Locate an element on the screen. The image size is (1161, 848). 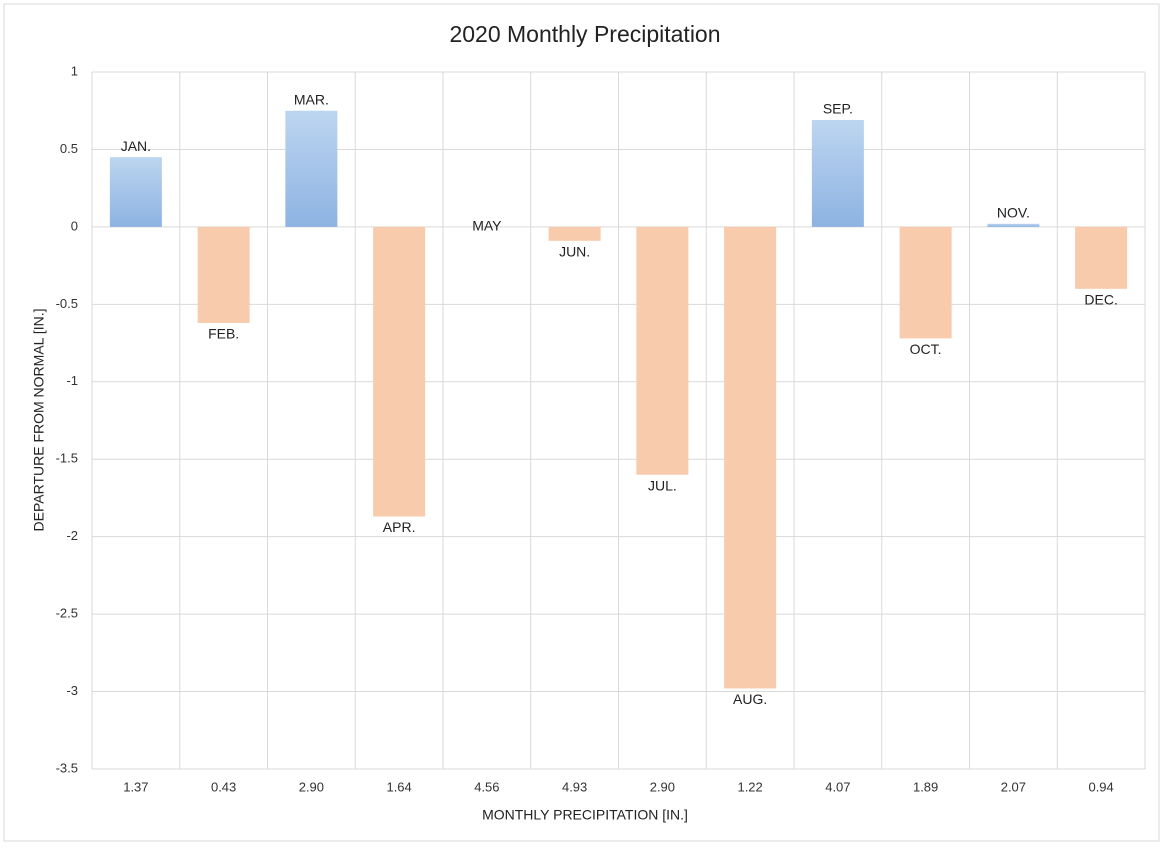
x-tick-label: 1.37 is located at coordinates (135, 786).